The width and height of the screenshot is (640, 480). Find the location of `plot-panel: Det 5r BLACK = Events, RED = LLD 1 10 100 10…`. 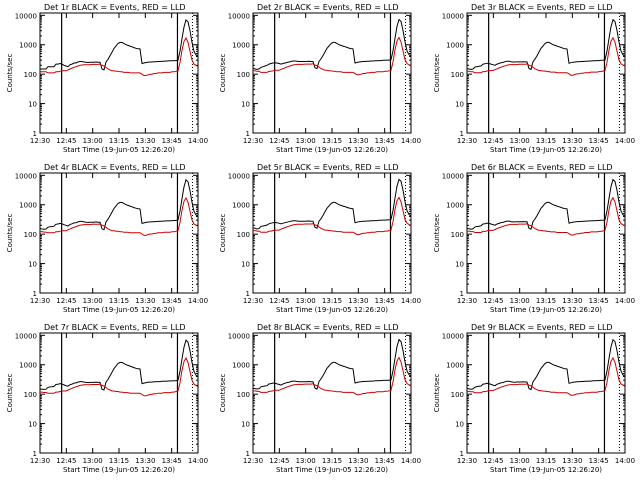

plot-panel: Det 5r BLACK = Events, RED = LLD 1 10 100 10… is located at coordinates (320, 238).